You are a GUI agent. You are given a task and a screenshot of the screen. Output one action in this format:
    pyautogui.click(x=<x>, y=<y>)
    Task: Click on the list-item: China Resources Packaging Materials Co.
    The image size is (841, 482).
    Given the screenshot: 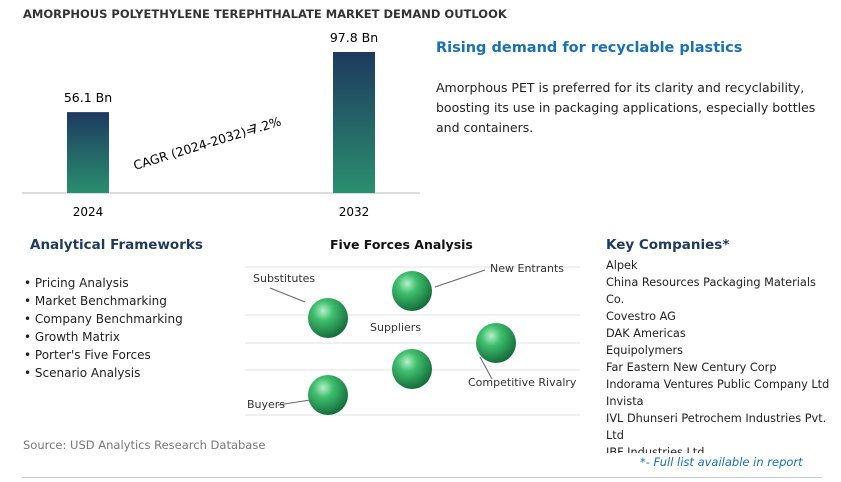 What is the action you would take?
    pyautogui.click(x=718, y=291)
    